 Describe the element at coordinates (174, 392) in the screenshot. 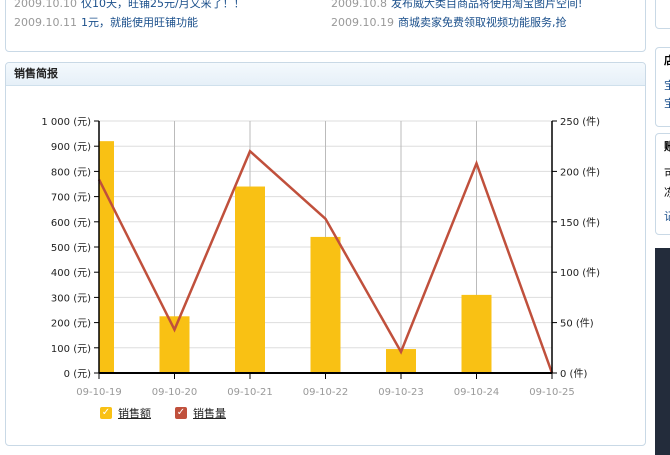

I see `x-tick-label: 09-10-20` at that location.